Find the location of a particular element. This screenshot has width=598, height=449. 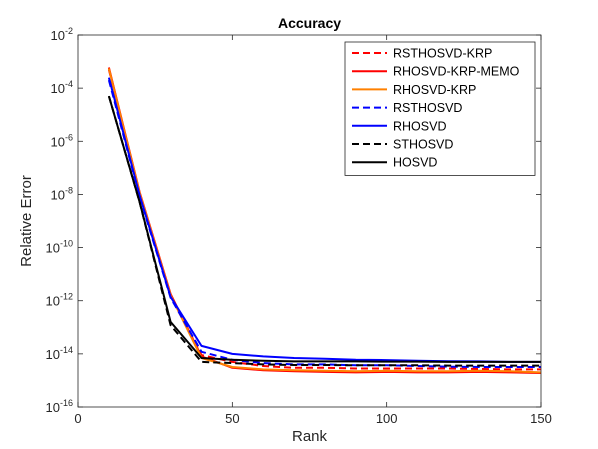

chart-title: Accuracy is located at coordinates (309, 23).